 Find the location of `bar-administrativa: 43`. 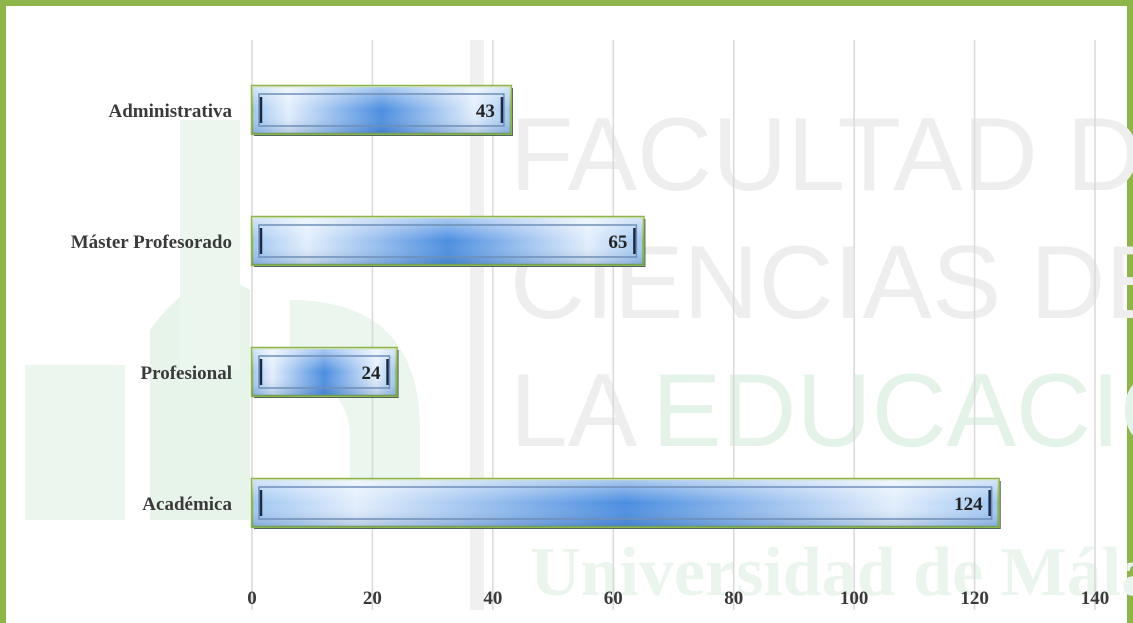

bar-administrativa: 43 is located at coordinates (381, 110).